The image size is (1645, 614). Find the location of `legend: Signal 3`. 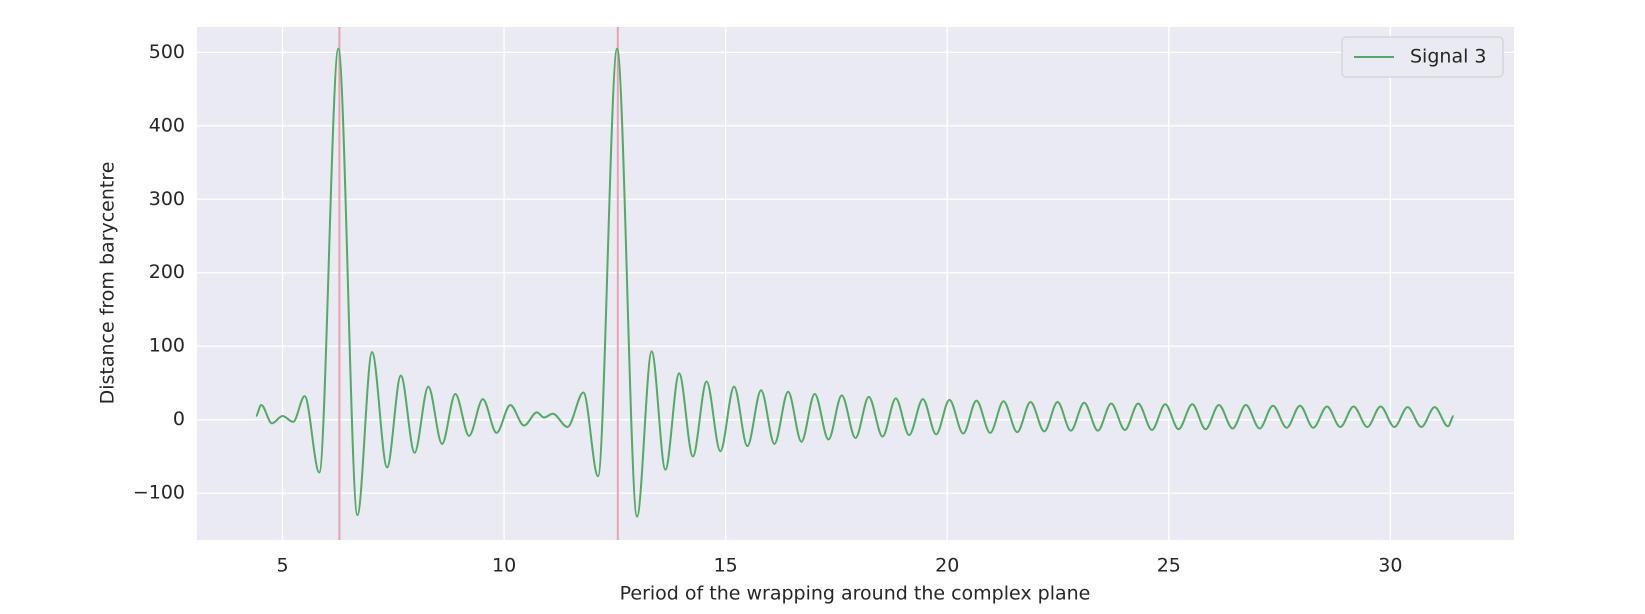

legend: Signal 3 is located at coordinates (1422, 57).